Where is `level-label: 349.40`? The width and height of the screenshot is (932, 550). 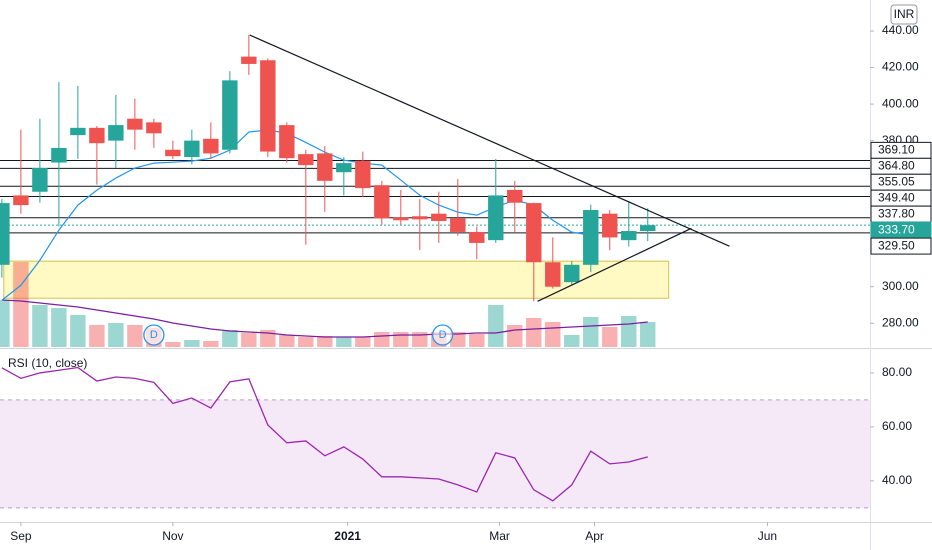 level-label: 349.40 is located at coordinates (896, 197).